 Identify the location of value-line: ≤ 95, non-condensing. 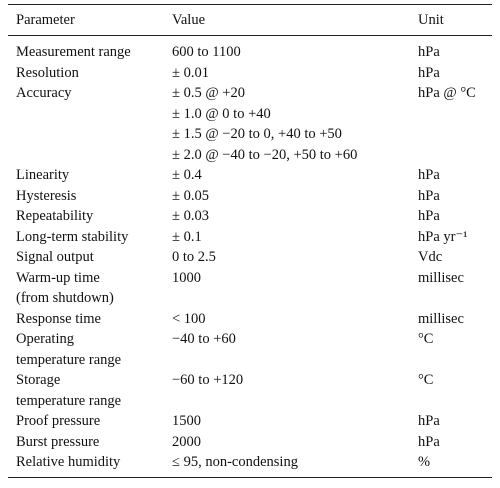
(235, 462).